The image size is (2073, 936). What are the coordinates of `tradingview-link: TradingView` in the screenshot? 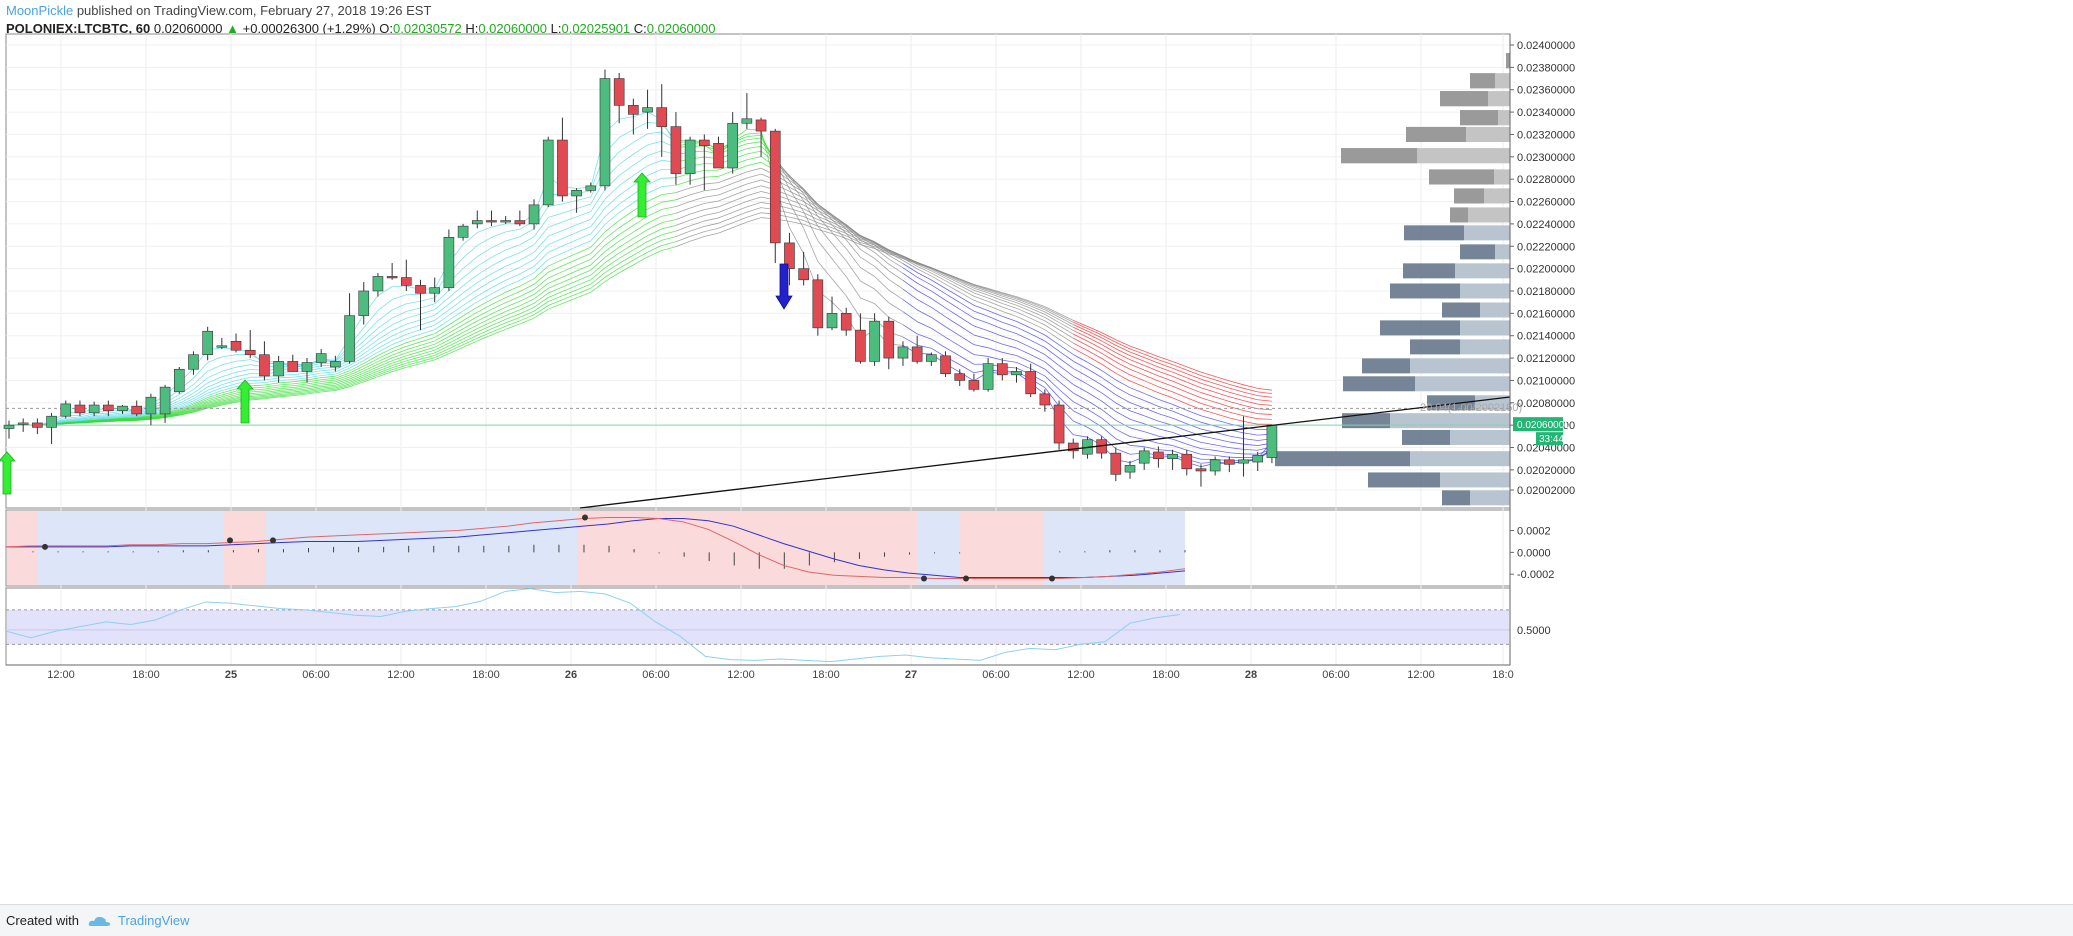 It's located at (154, 920).